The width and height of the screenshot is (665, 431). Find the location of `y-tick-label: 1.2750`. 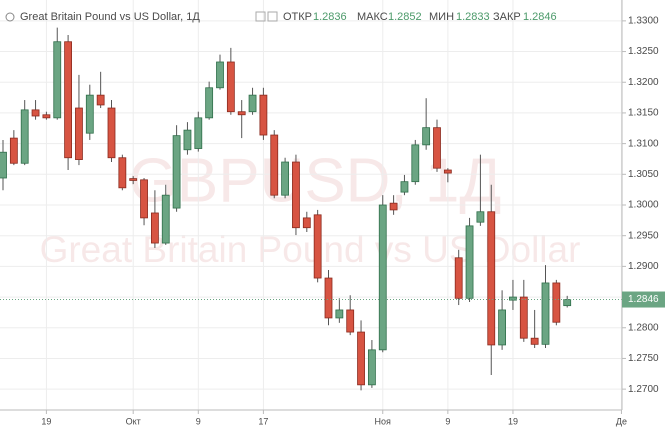

y-tick-label: 1.2750 is located at coordinates (643, 358).